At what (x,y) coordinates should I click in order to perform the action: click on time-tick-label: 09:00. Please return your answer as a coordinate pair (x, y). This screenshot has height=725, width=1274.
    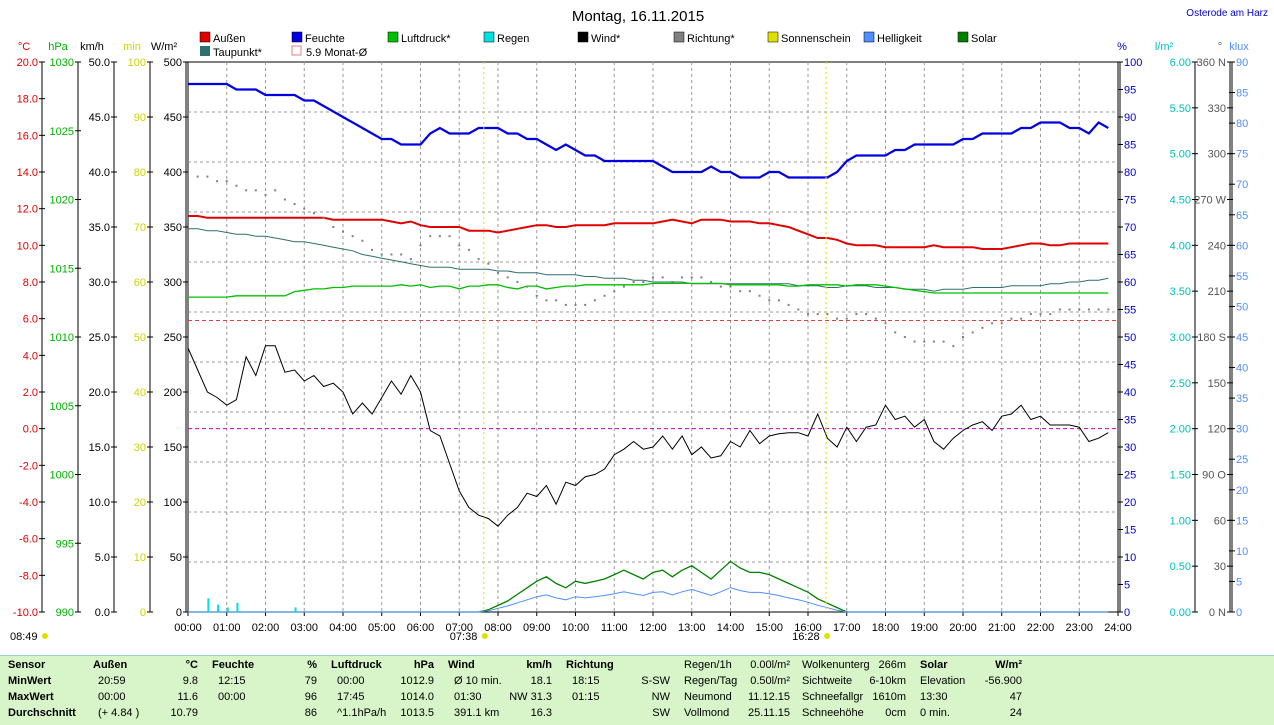
    Looking at the image, I should click on (537, 628).